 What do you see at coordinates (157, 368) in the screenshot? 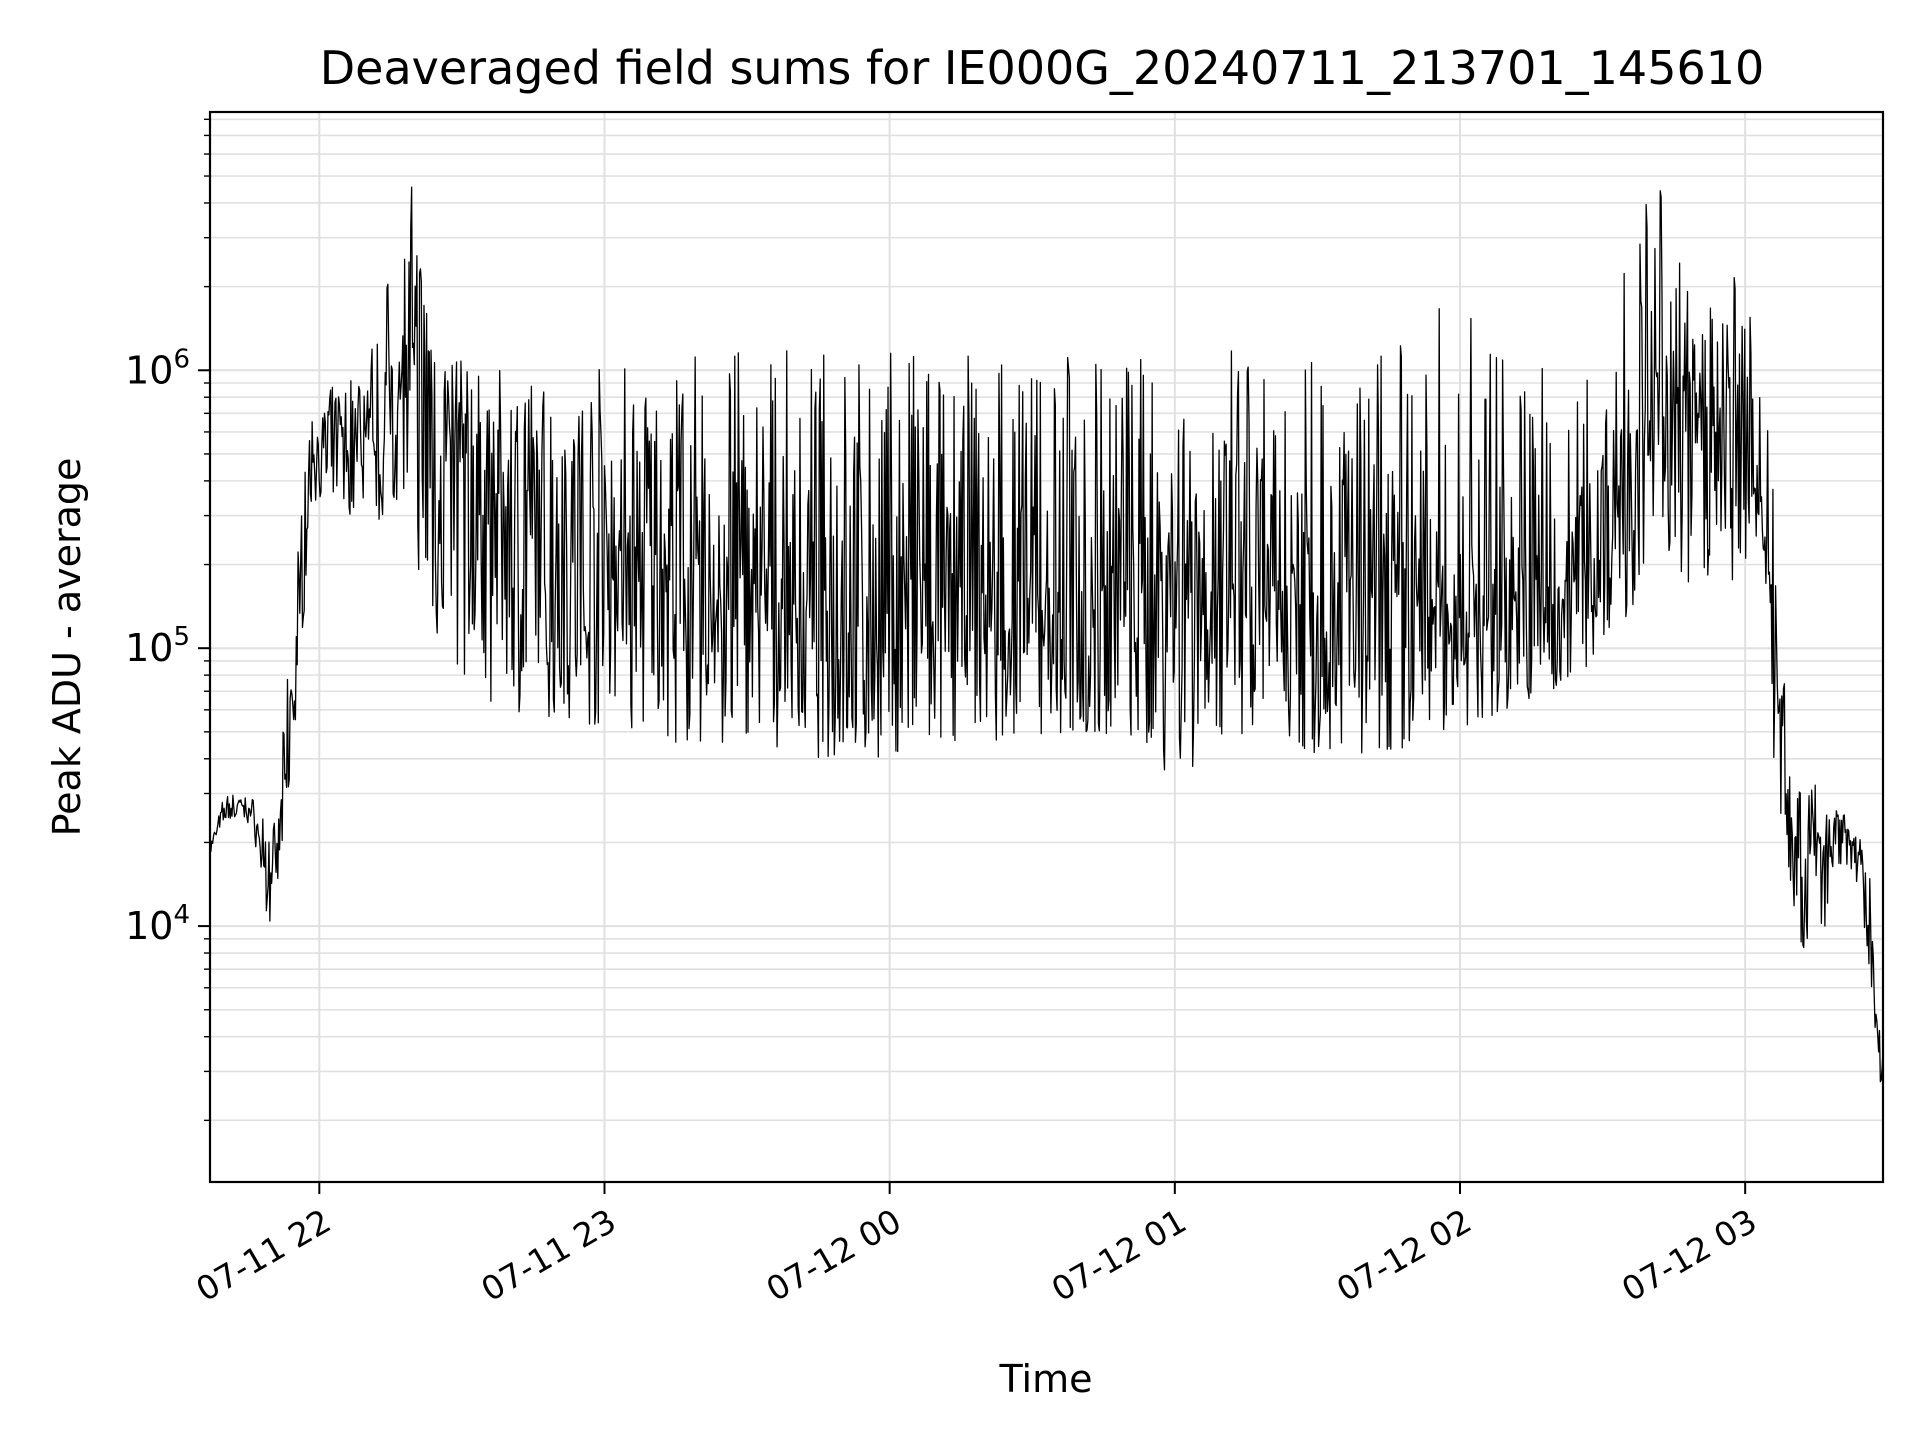
I see `y-tick-label: 106` at bounding box center [157, 368].